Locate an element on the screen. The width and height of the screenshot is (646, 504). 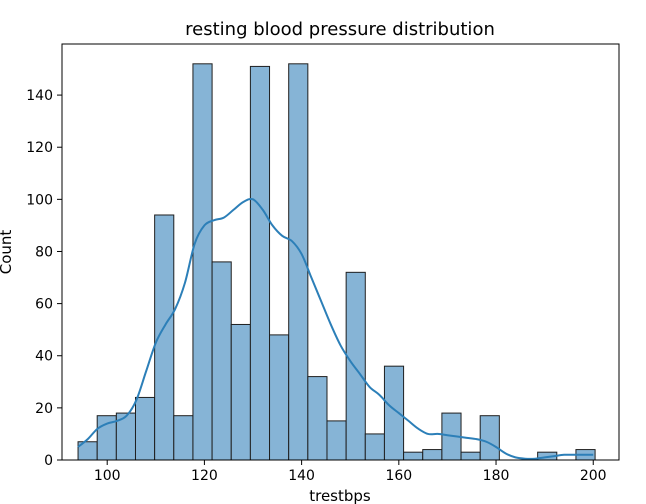
y-tick-label: 40 is located at coordinates (44, 357).